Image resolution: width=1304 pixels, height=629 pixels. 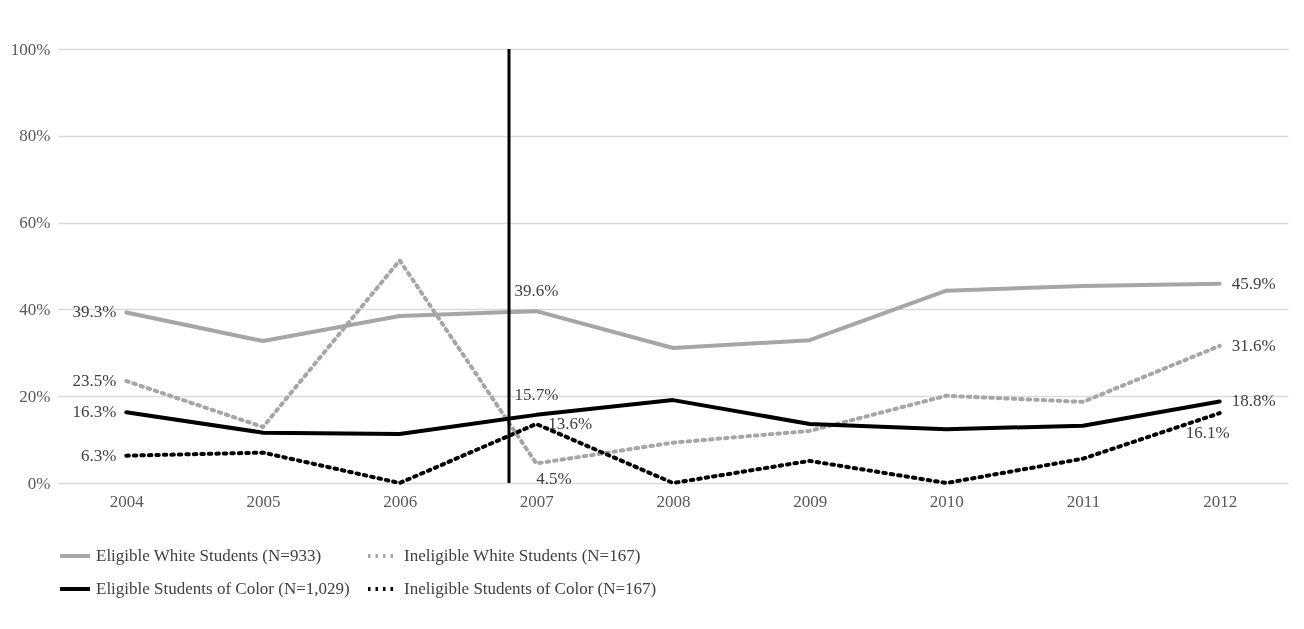 I want to click on x-tick-label: 2006, so click(x=400, y=501).